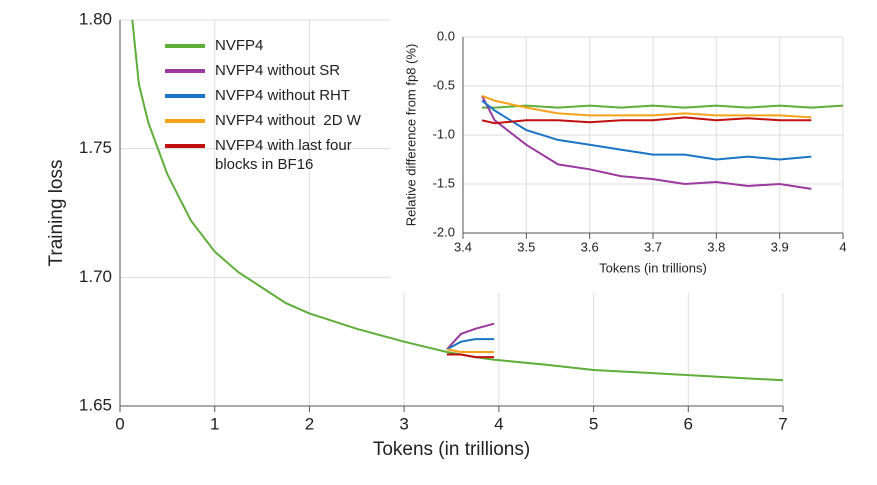  Describe the element at coordinates (444, 133) in the screenshot. I see `y-tick-label: -1.0` at that location.